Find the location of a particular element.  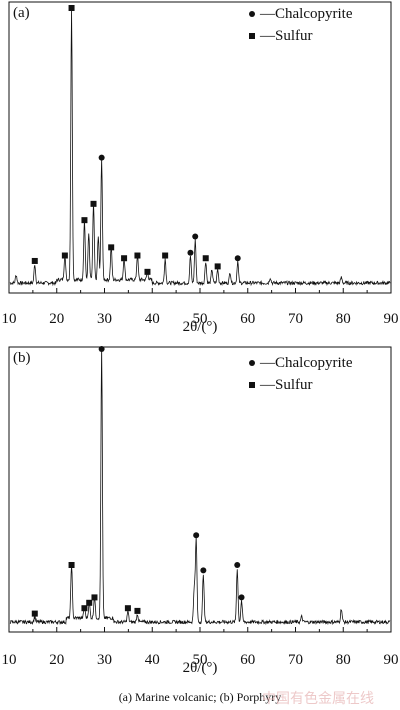

panel-label: (b) is located at coordinates (22, 358).